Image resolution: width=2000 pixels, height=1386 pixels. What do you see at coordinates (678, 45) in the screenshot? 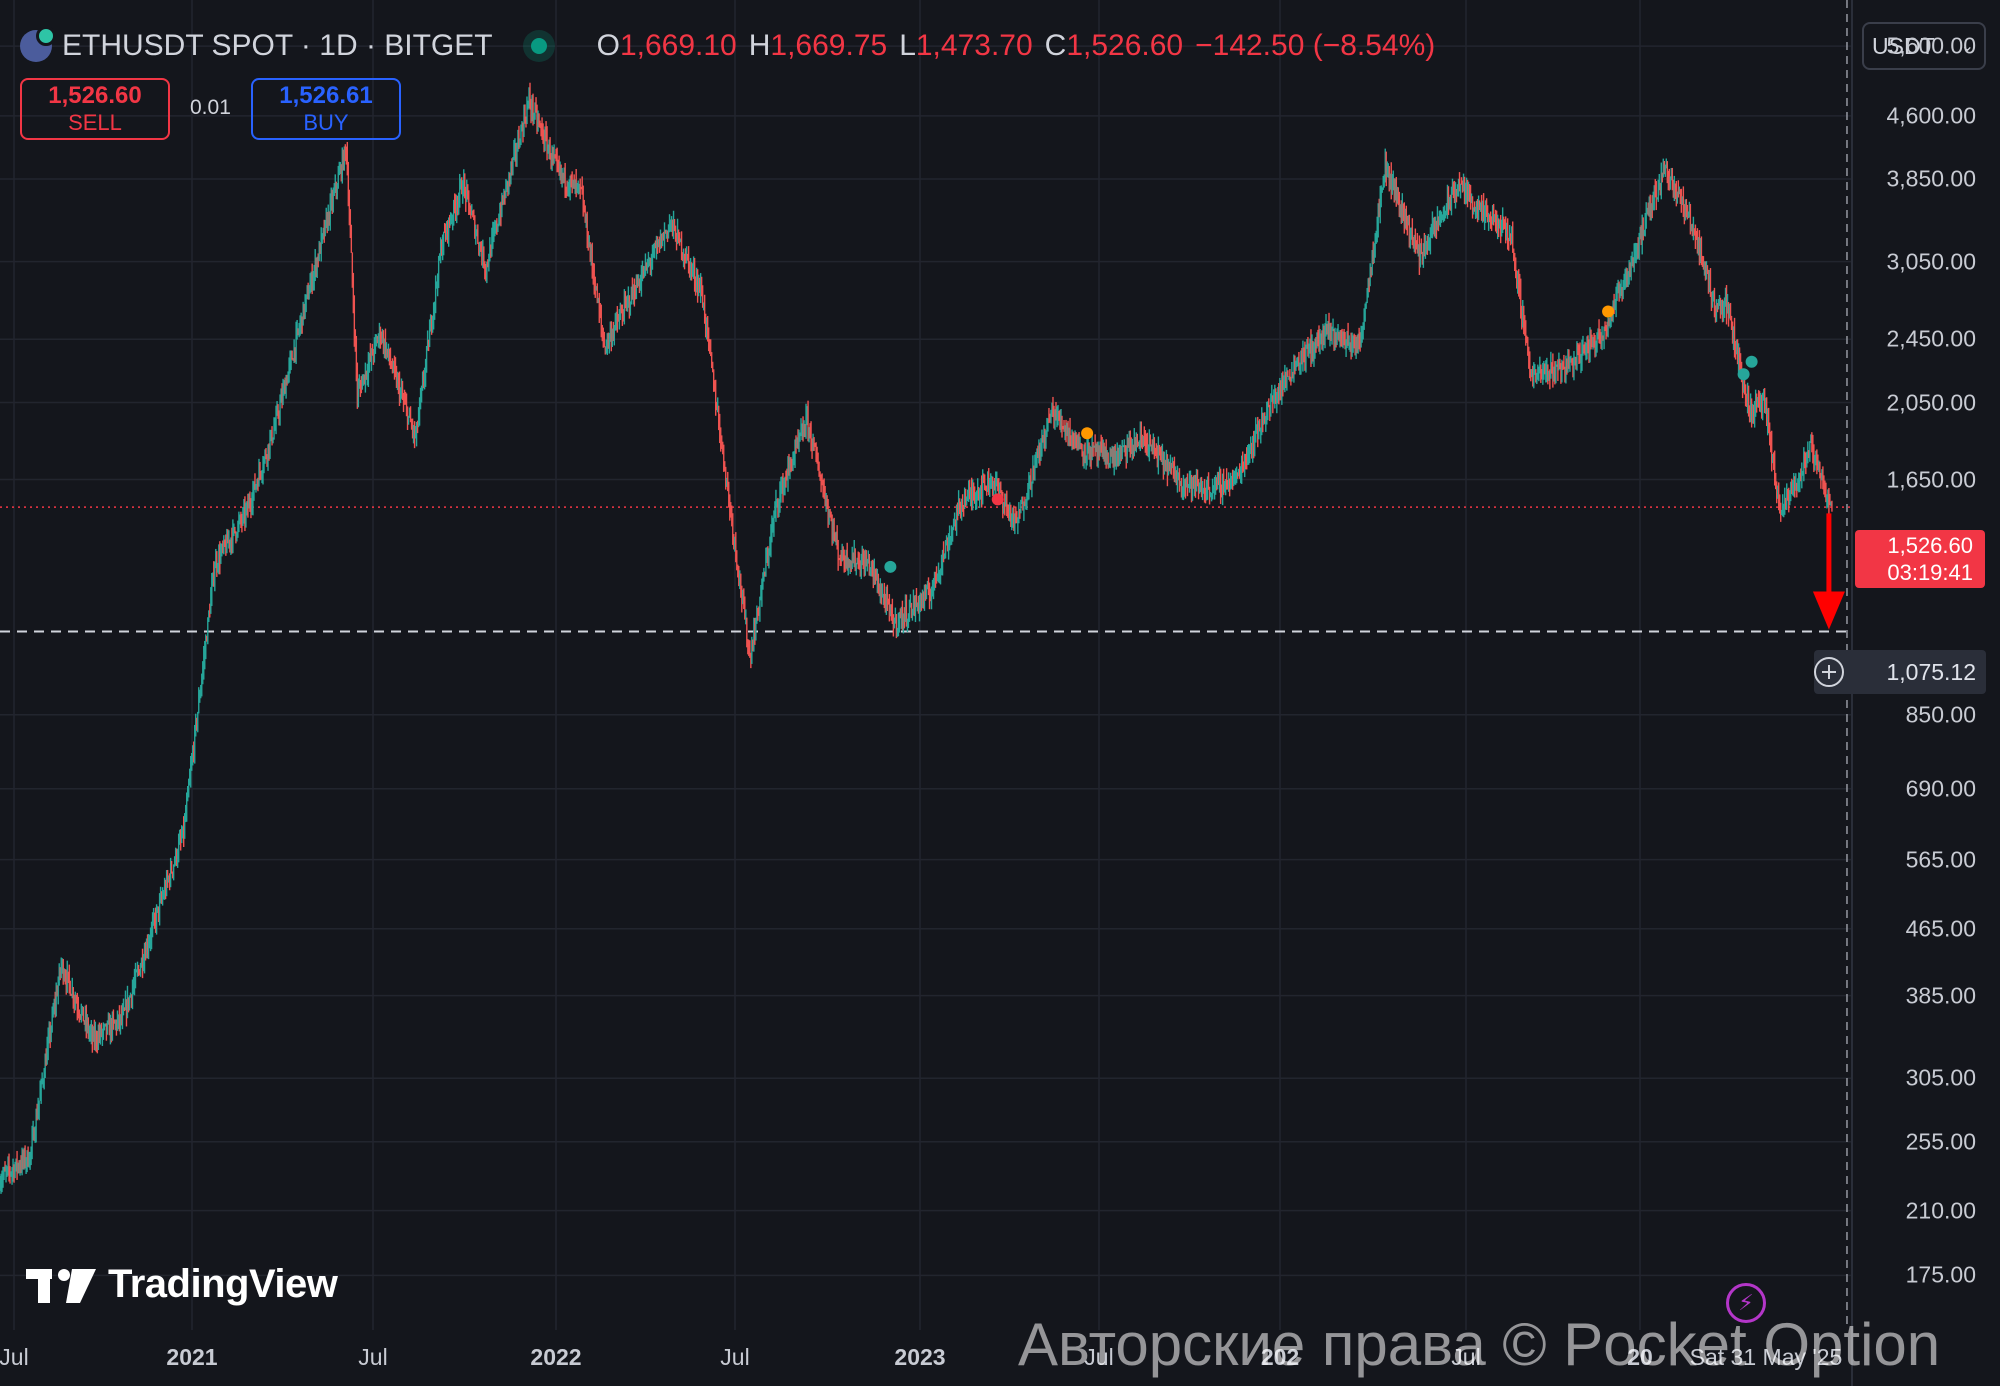
I see `open-value: 1,669.10` at bounding box center [678, 45].